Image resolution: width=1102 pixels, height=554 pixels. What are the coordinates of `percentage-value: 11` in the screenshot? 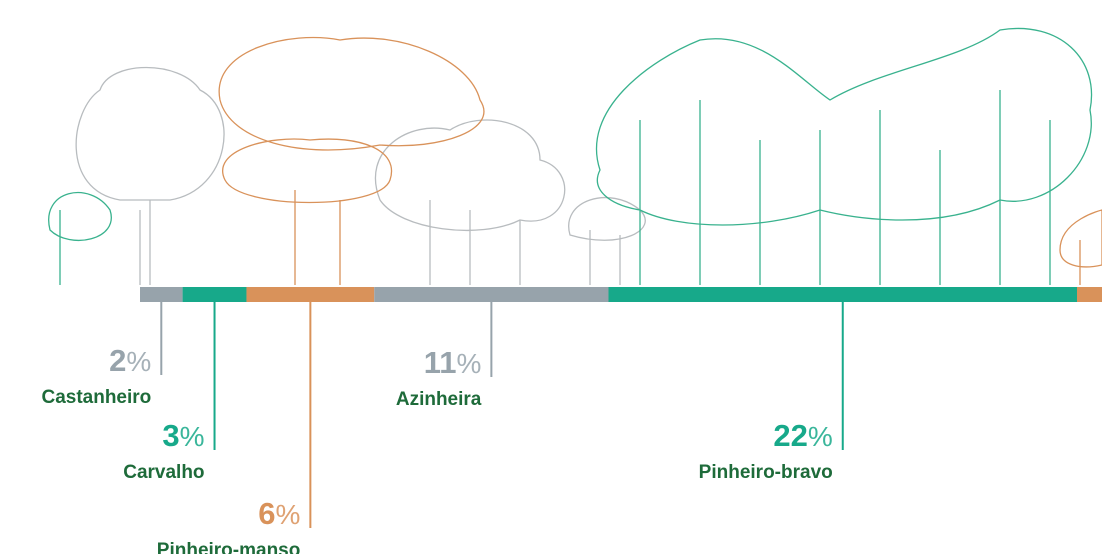 It's located at (440, 362).